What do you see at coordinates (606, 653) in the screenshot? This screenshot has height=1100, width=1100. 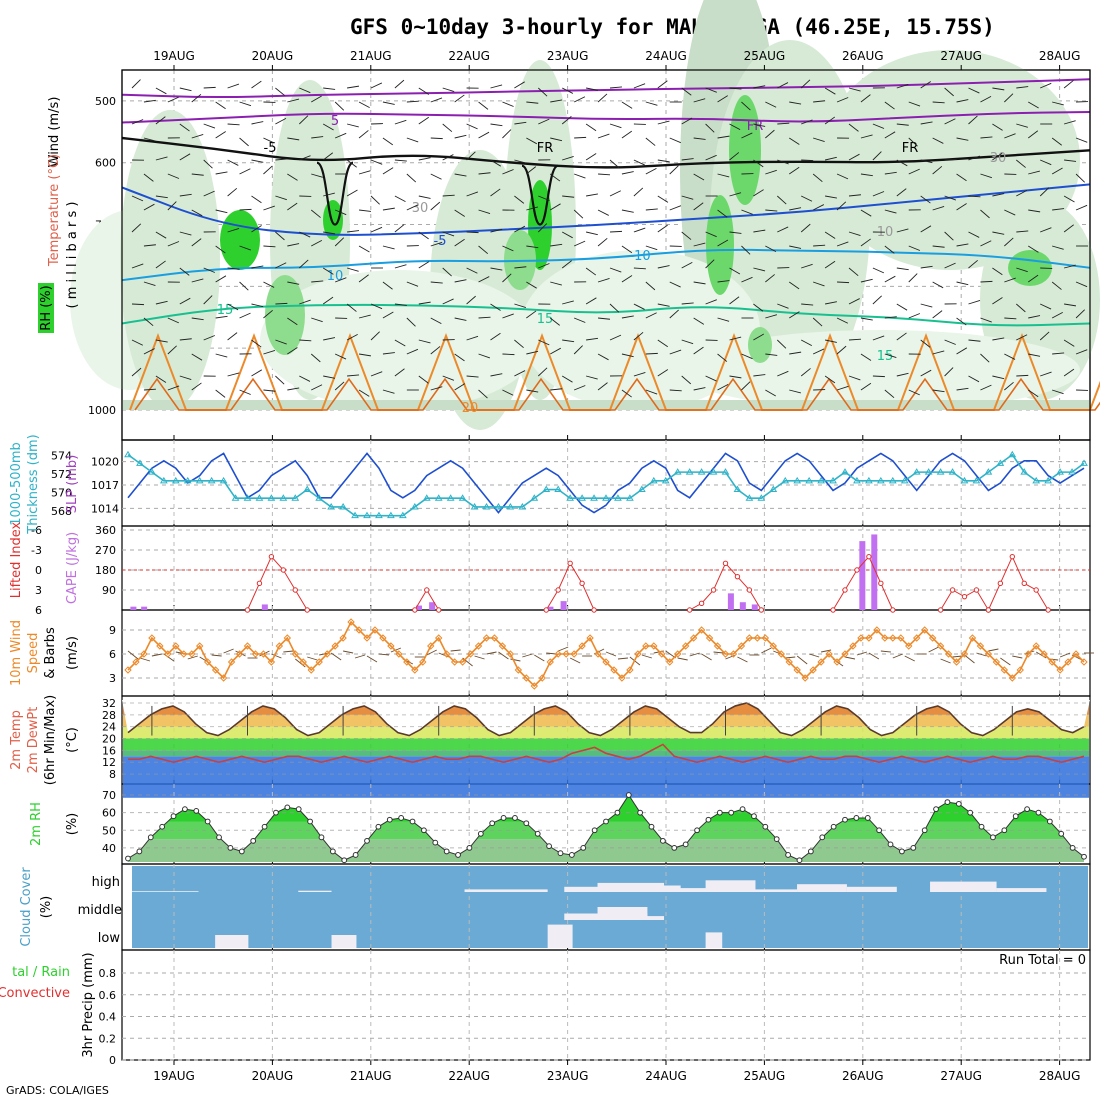 I see `wind10m-panel` at bounding box center [606, 653].